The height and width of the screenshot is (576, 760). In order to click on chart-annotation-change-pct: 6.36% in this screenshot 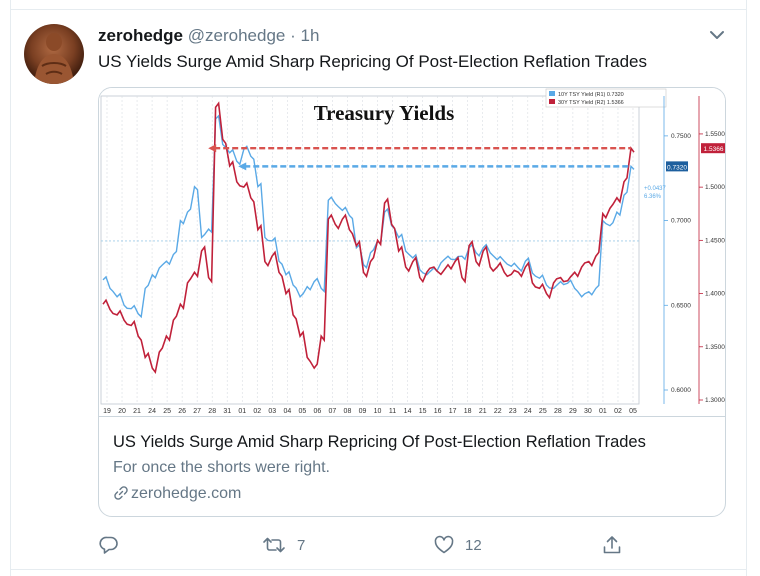, I will do `click(653, 197)`.